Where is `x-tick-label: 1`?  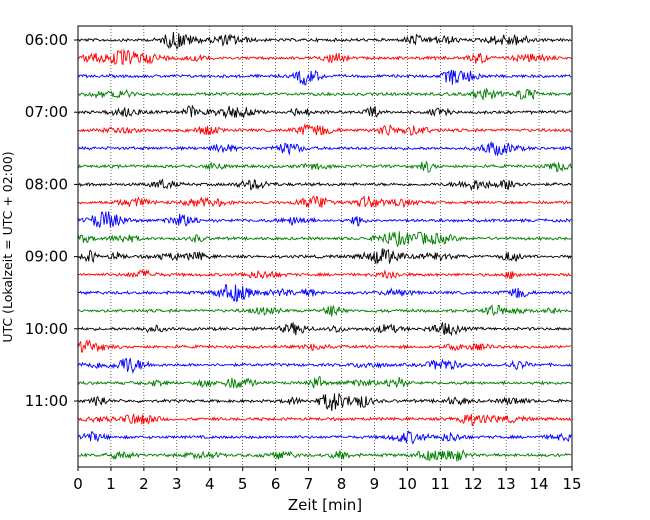 x-tick-label: 1 is located at coordinates (111, 484).